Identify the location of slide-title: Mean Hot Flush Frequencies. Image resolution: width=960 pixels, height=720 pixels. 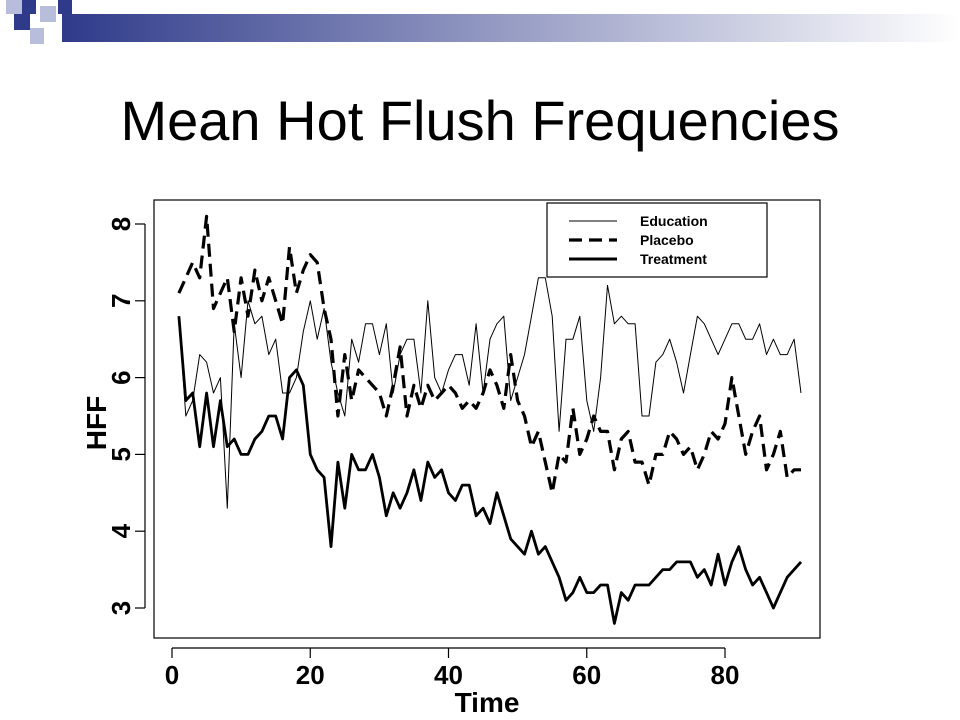
(480, 120).